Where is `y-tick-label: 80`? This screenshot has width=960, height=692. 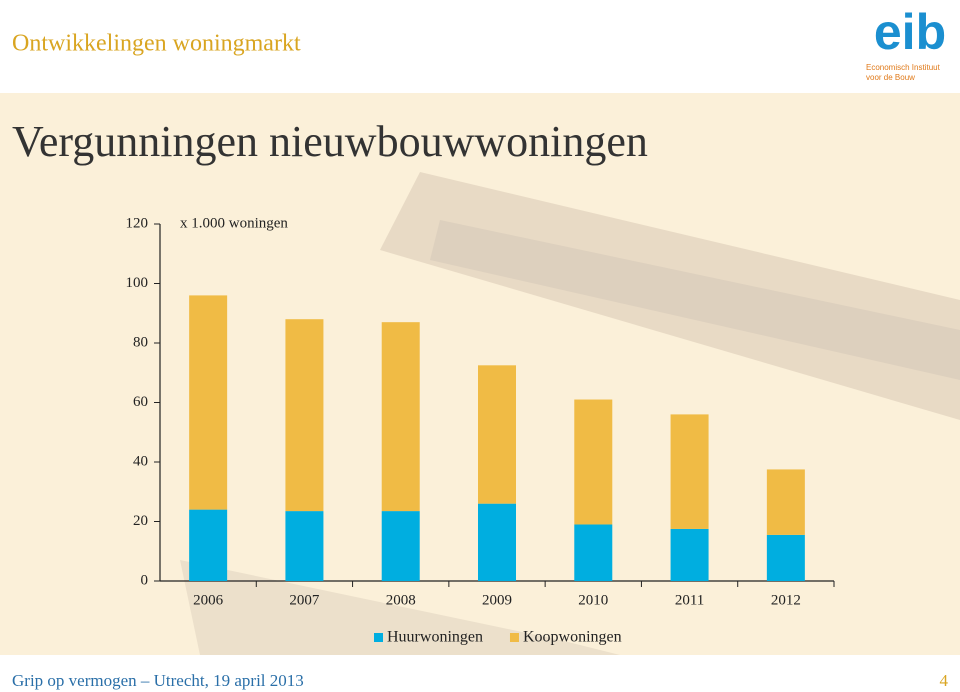 y-tick-label: 80 is located at coordinates (140, 342).